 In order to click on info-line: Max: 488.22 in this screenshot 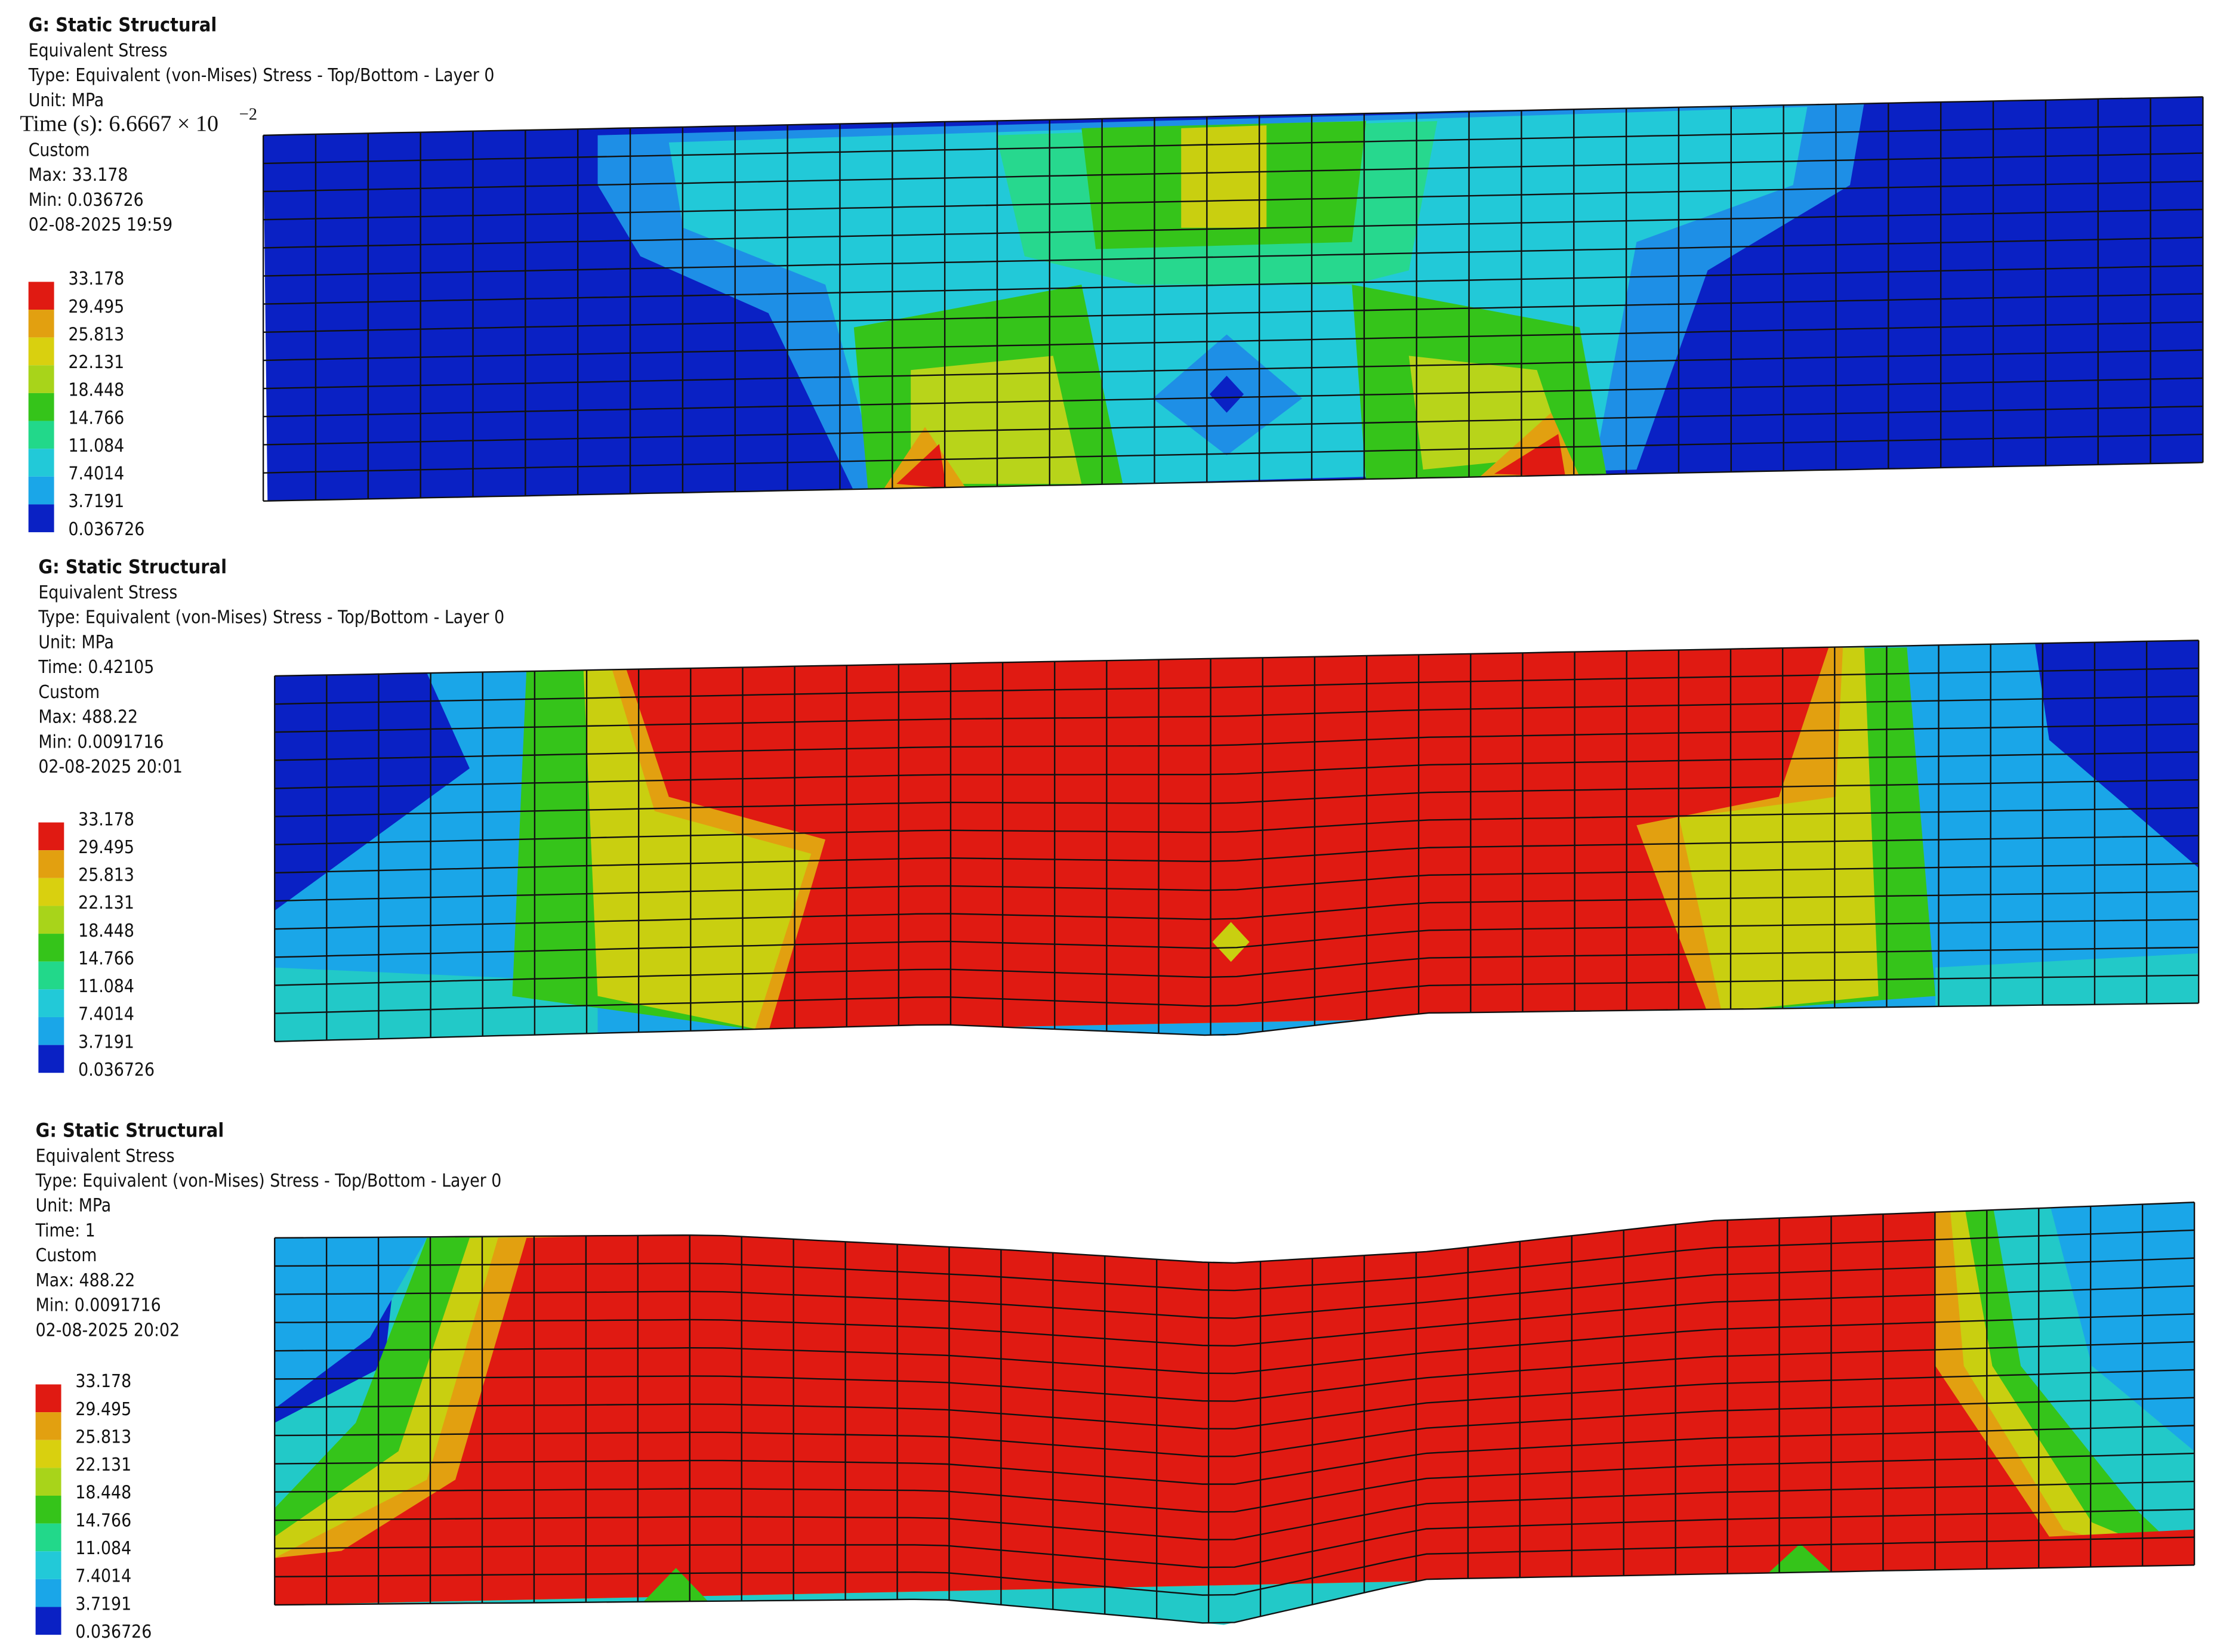, I will do `click(88, 717)`.